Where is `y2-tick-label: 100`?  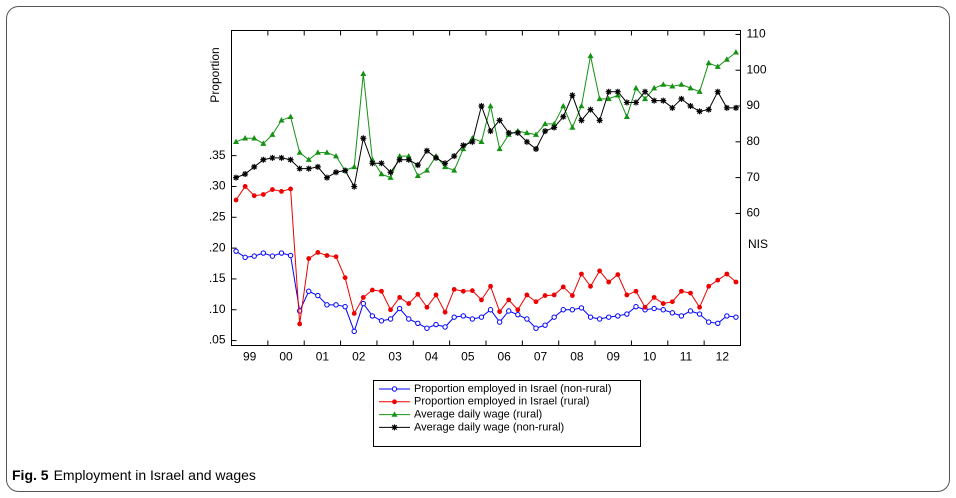
y2-tick-label: 100 is located at coordinates (757, 69).